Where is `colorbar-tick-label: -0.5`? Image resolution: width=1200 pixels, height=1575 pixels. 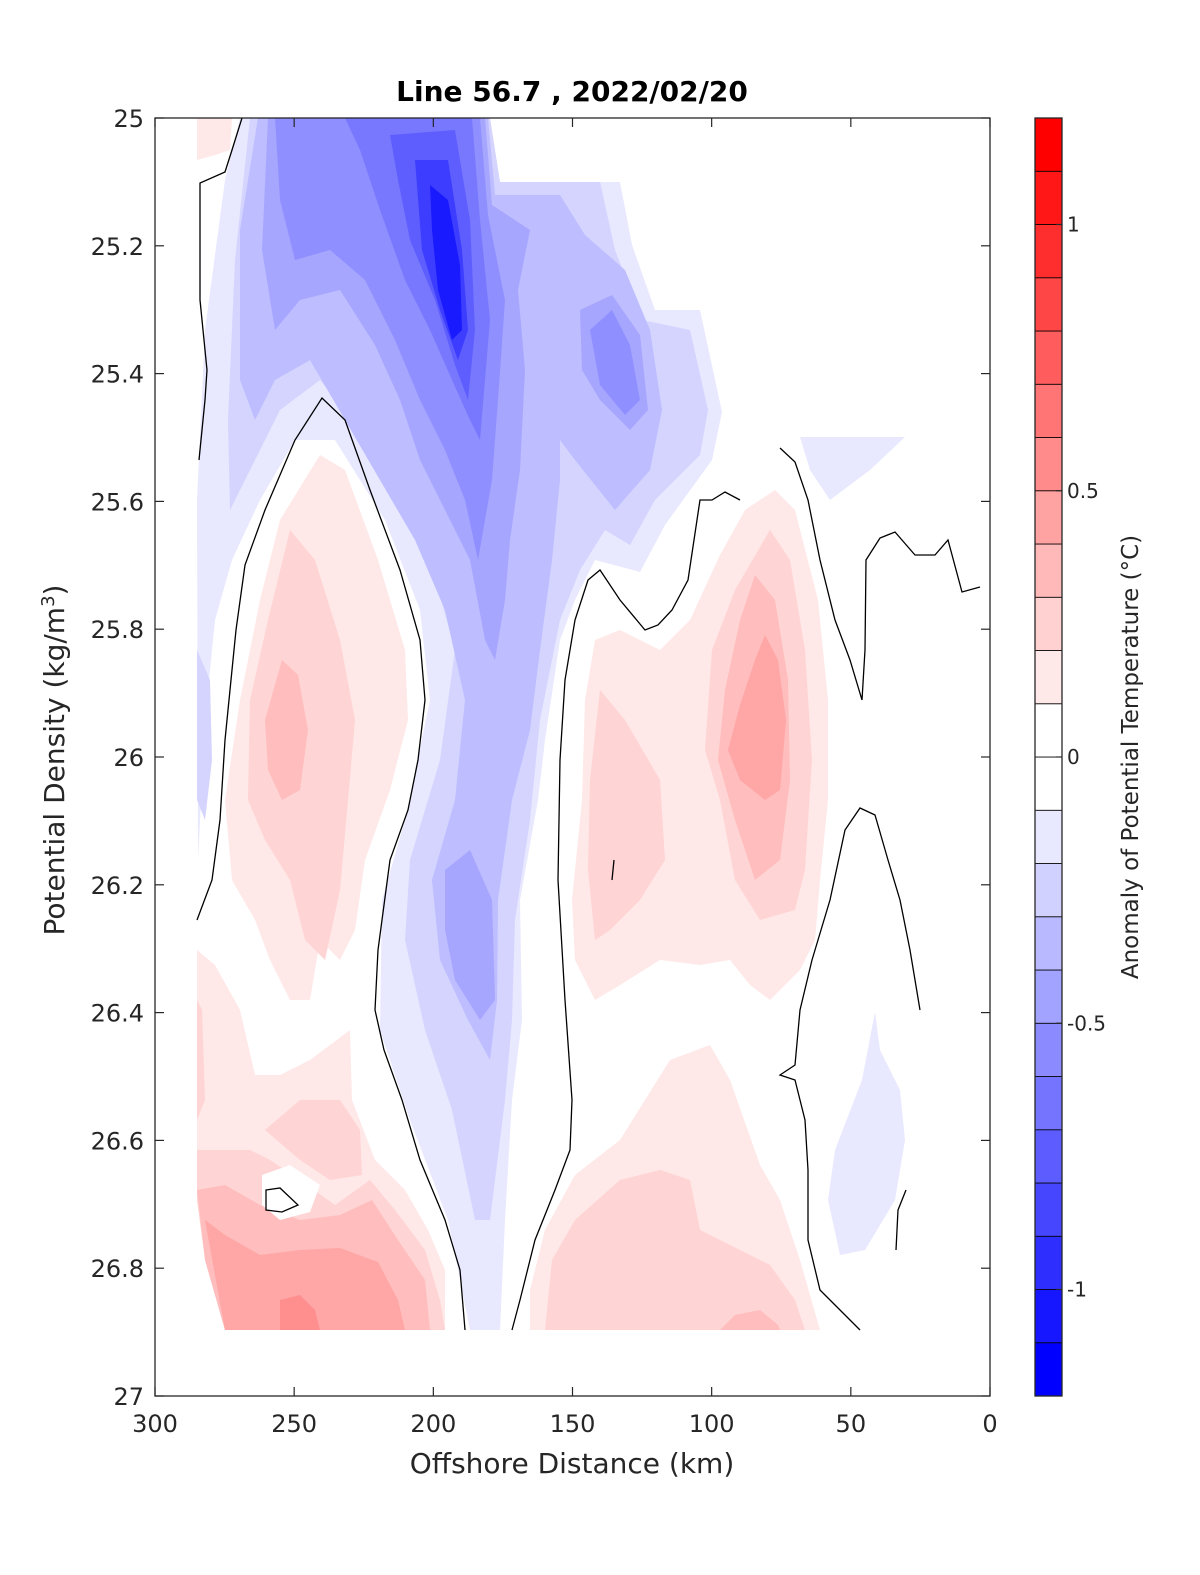 colorbar-tick-label: -0.5 is located at coordinates (1086, 1023).